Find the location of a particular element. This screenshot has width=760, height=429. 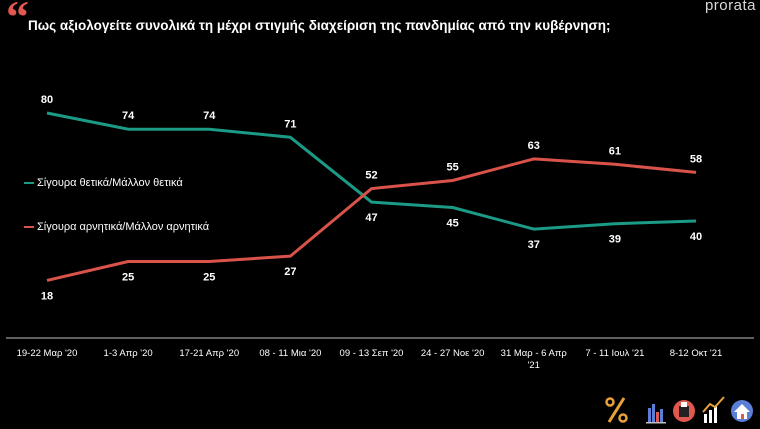

x-tick-label: 19-22 Μαρ '20 is located at coordinates (47, 353).